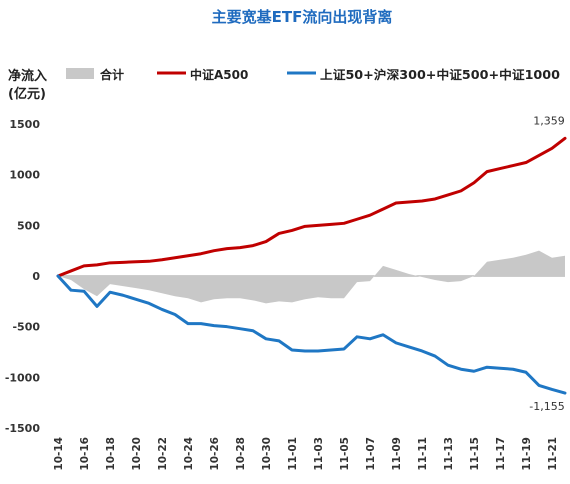 The height and width of the screenshot is (484, 570). I want to click on x-tick-label: 11-01, so click(293, 454).